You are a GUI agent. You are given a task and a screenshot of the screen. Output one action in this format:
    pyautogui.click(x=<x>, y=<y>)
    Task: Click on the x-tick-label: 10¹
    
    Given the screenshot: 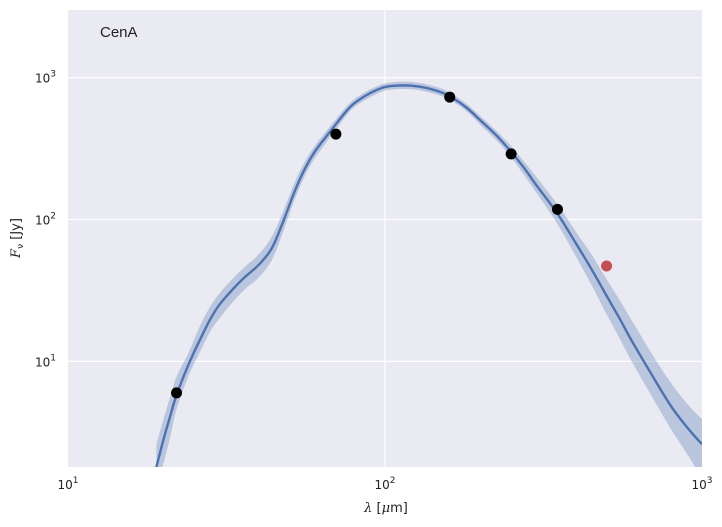 What is the action you would take?
    pyautogui.click(x=67, y=484)
    